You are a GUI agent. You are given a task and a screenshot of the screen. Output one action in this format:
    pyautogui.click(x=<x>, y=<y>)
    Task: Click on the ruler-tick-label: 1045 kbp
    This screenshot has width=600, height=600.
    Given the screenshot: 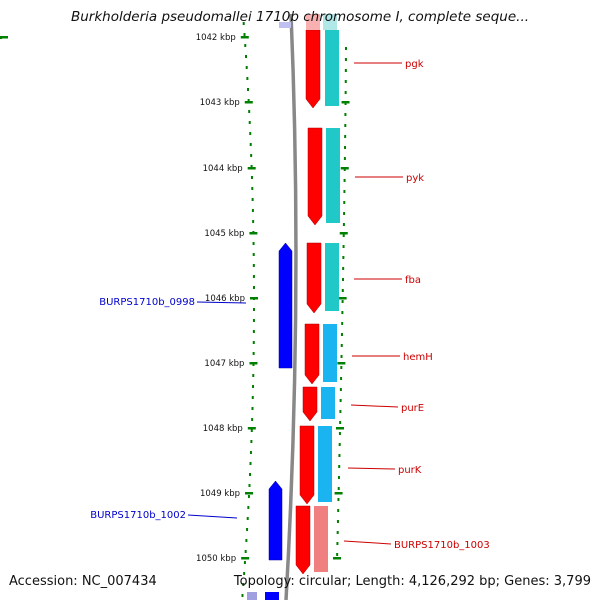 What is the action you would take?
    pyautogui.click(x=224, y=234)
    